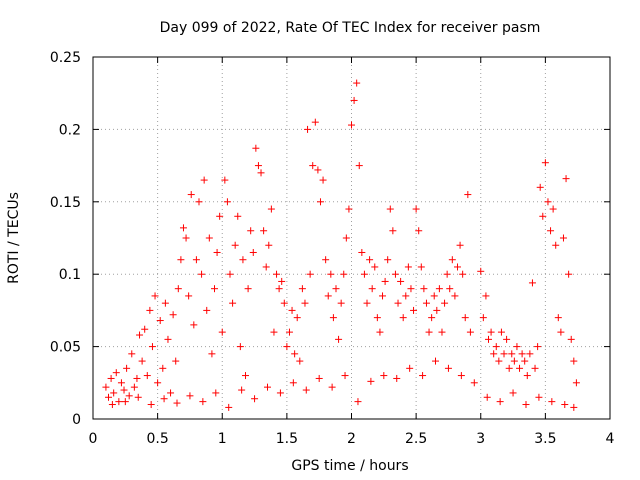 This screenshot has height=480, width=640. Describe the element at coordinates (287, 439) in the screenshot. I see `x-tick-label: 1.5` at that location.